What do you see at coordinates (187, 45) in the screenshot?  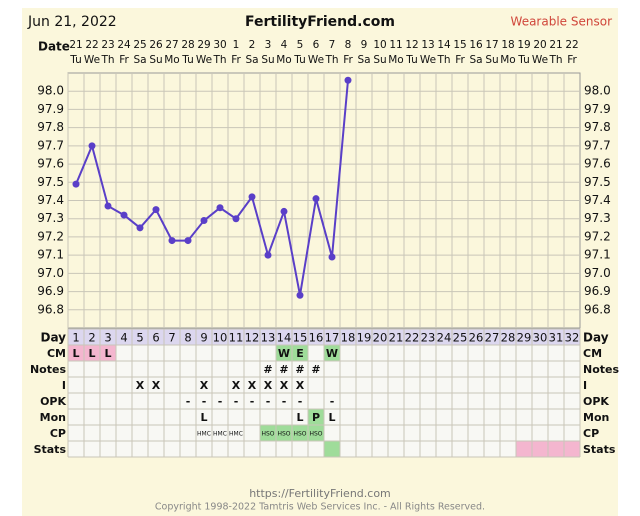 I see `date-number: 28` at bounding box center [187, 45].